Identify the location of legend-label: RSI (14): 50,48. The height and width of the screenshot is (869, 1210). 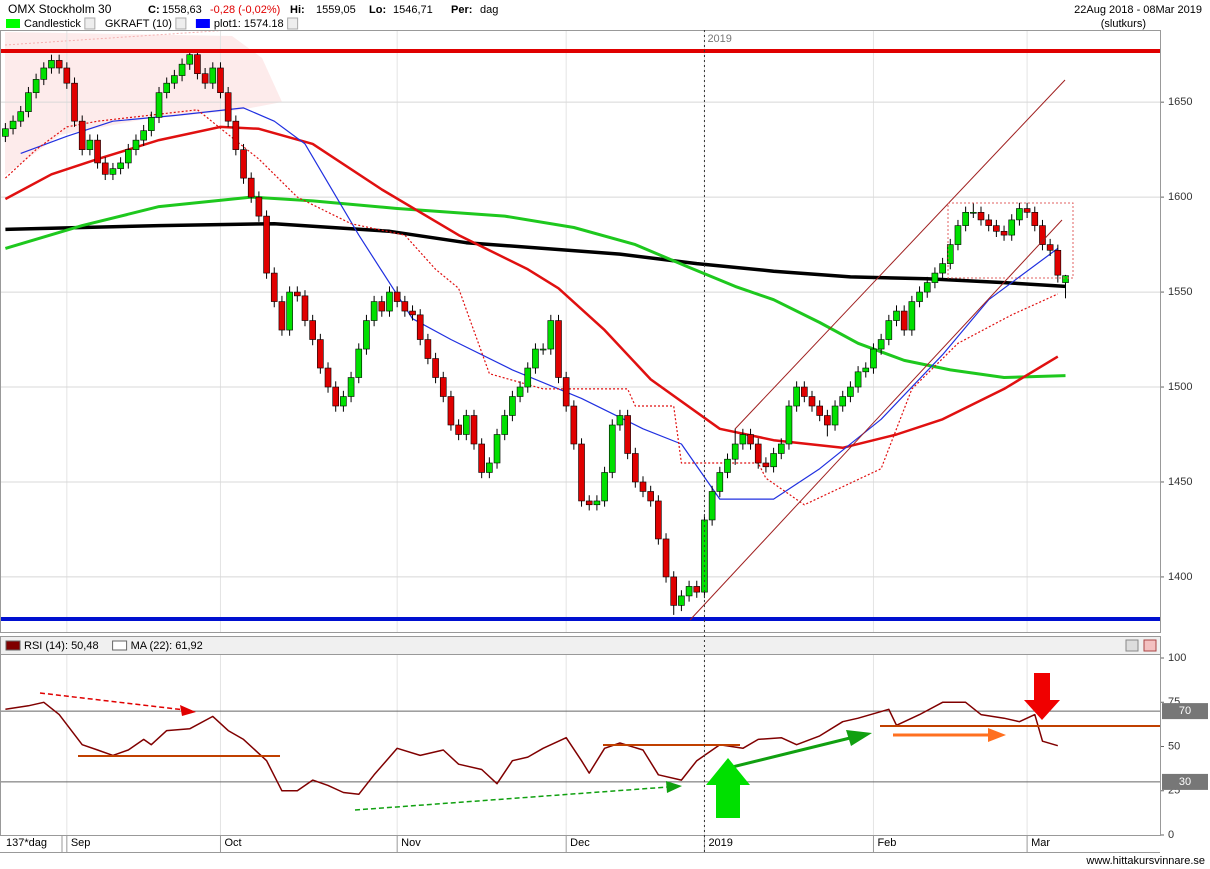
(61, 646).